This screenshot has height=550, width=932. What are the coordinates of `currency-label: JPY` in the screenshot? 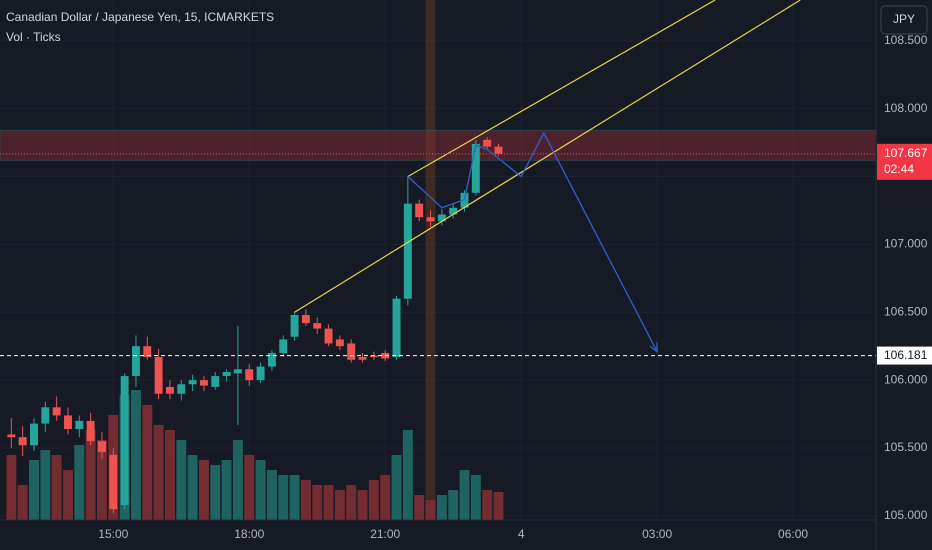 It's located at (904, 19).